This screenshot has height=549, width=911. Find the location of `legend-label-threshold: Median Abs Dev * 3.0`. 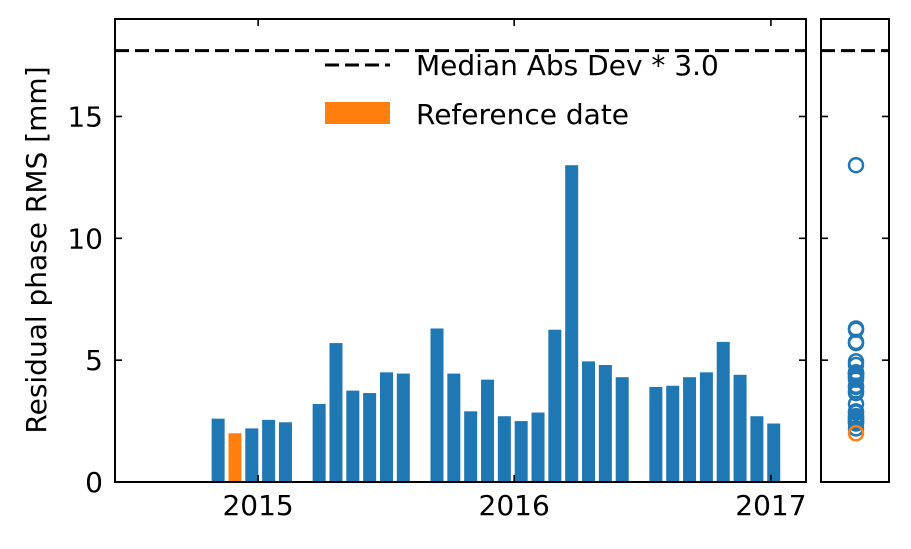

legend-label-threshold: Median Abs Dev * 3.0 is located at coordinates (567, 65).